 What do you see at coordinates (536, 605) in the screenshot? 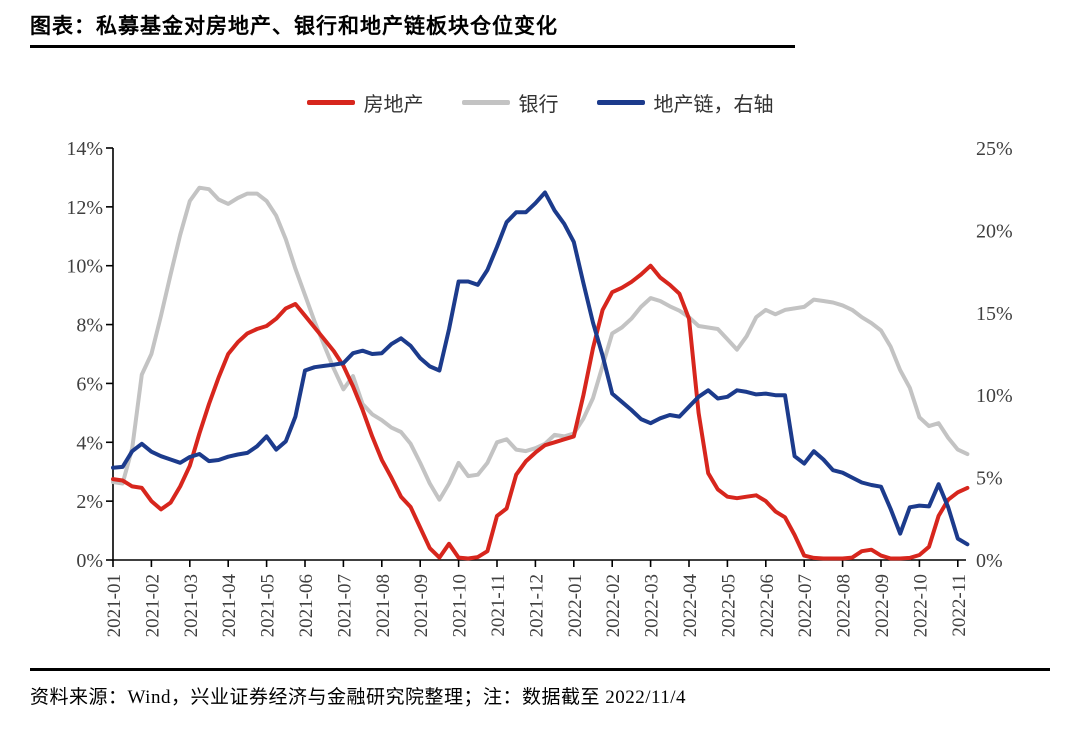
I see `x-axis-label: 2021-12` at bounding box center [536, 605].